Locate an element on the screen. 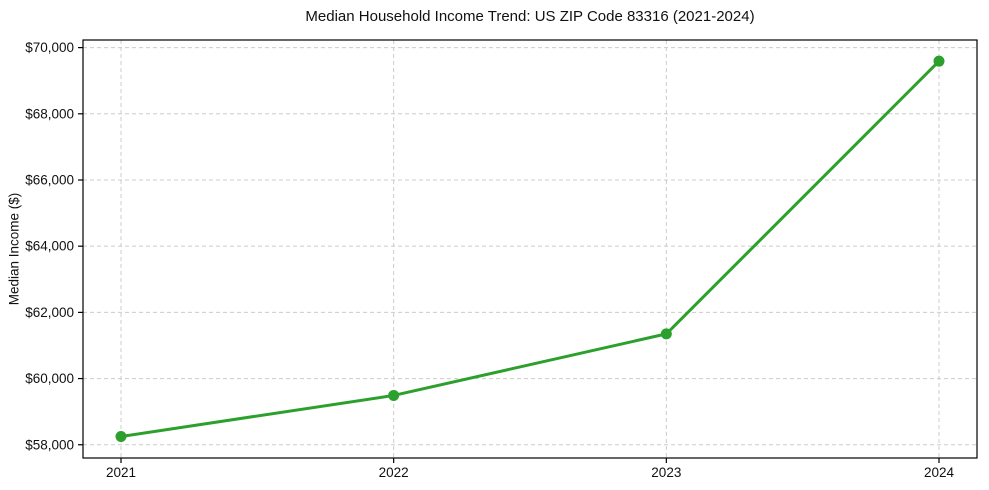 Image resolution: width=989 pixels, height=490 pixels. x-tick-label: 2022 is located at coordinates (394, 472).